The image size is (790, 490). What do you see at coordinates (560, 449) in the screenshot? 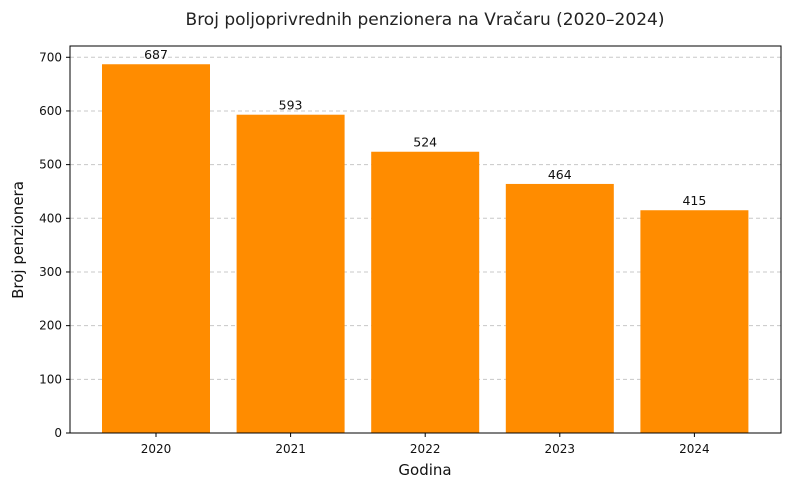
I see `x-tick-label: 2023` at bounding box center [560, 449].